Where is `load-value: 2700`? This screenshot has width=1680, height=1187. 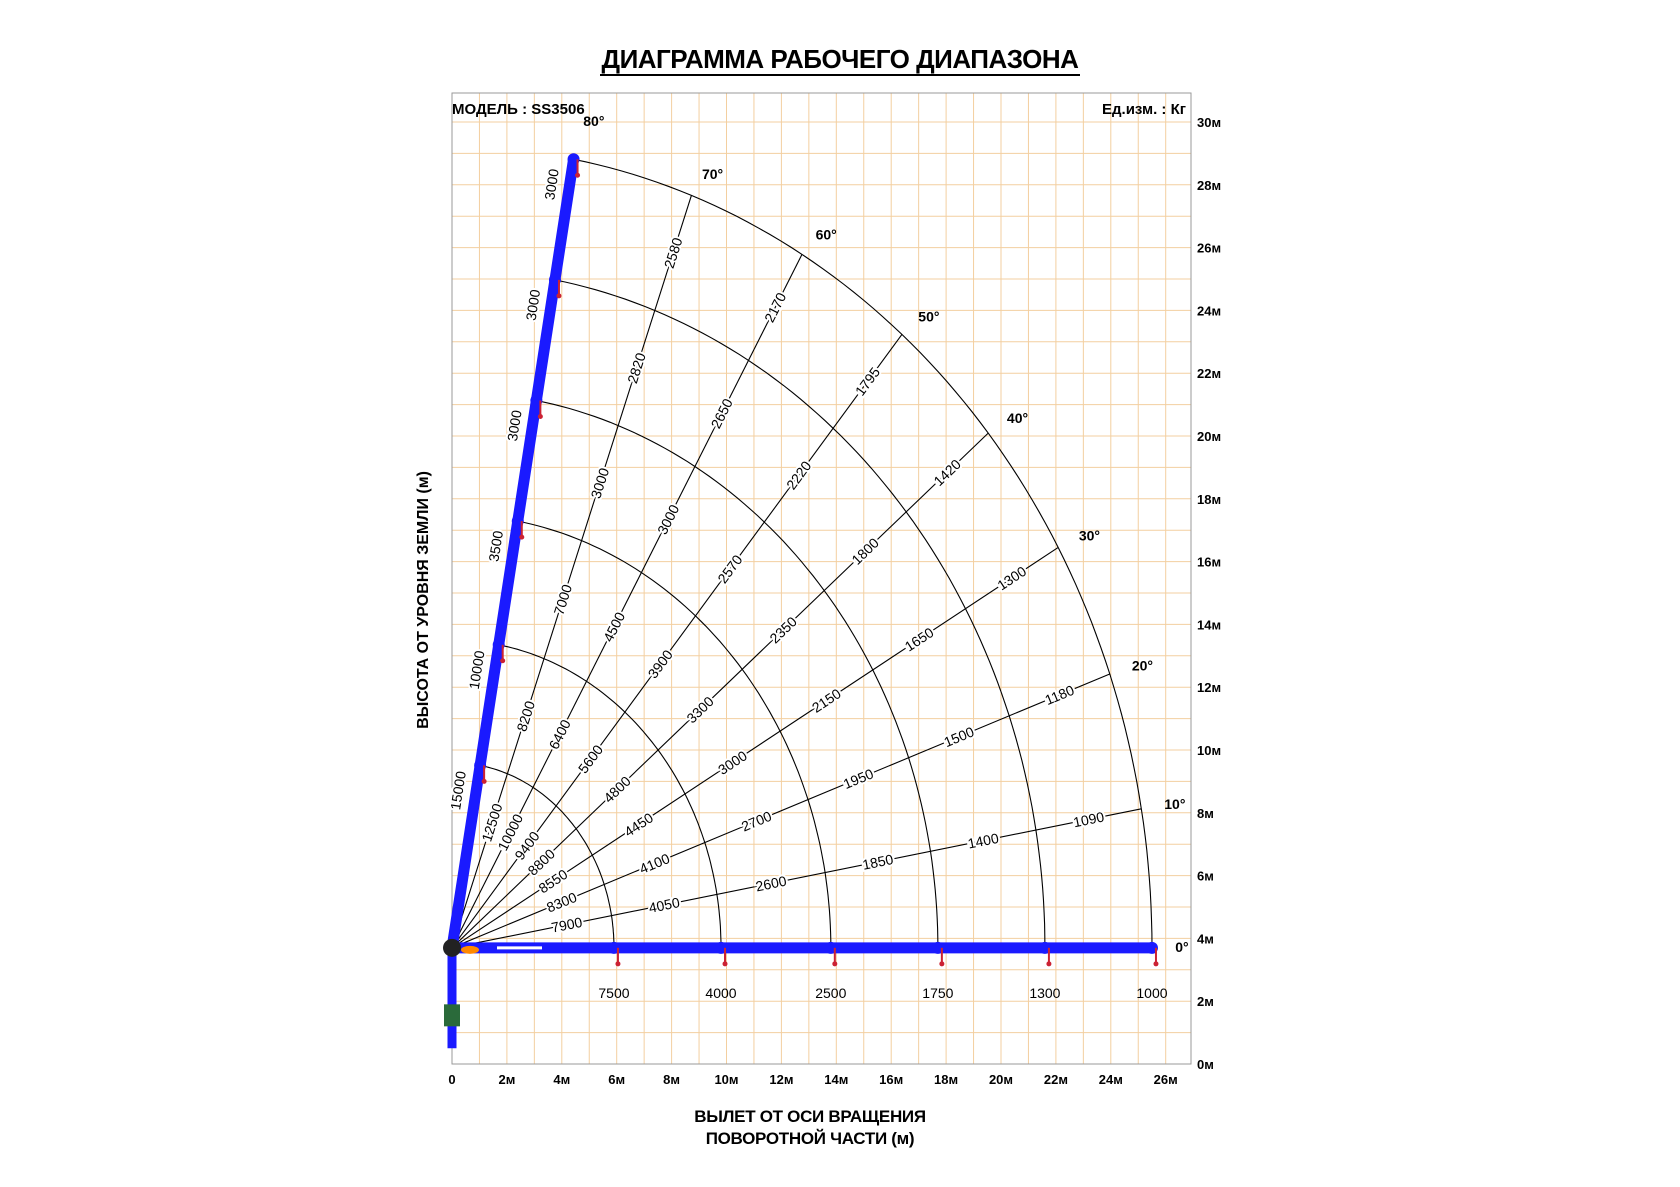
load-value: 2700 is located at coordinates (756, 821).